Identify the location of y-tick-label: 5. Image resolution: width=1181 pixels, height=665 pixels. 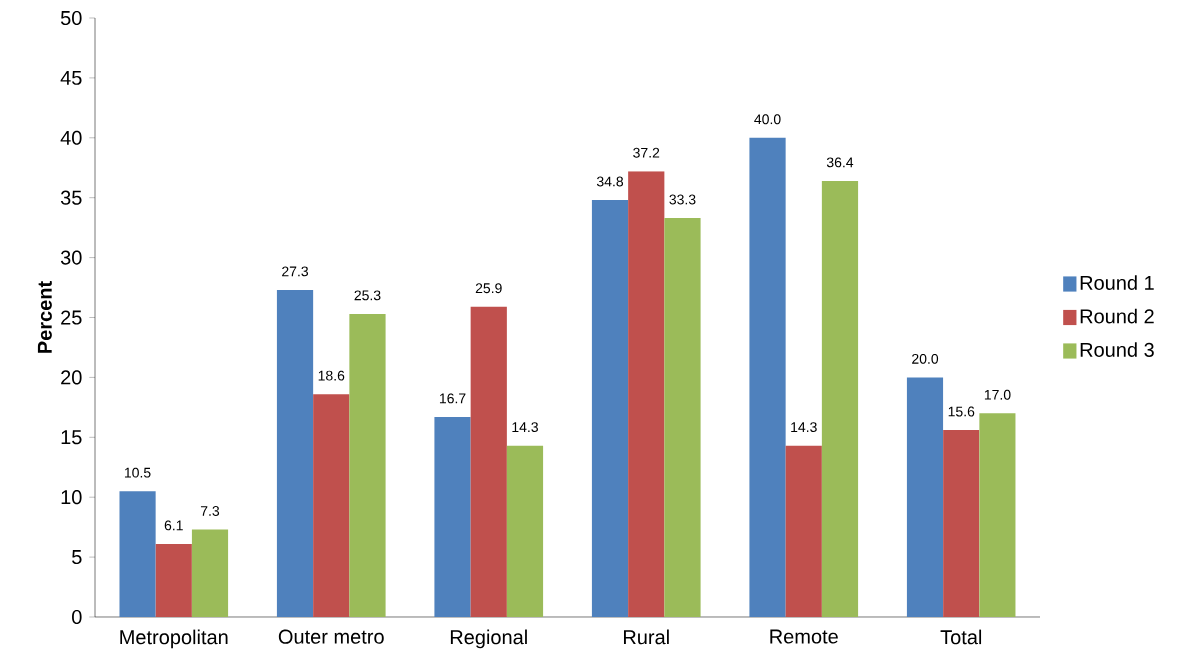
(77, 557).